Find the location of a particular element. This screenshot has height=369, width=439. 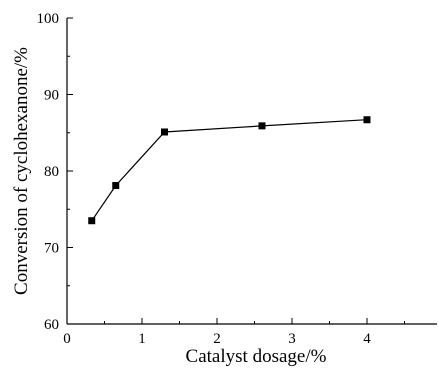

y-axis-ticks: 60 70 80 90 100 is located at coordinates (55, 172).